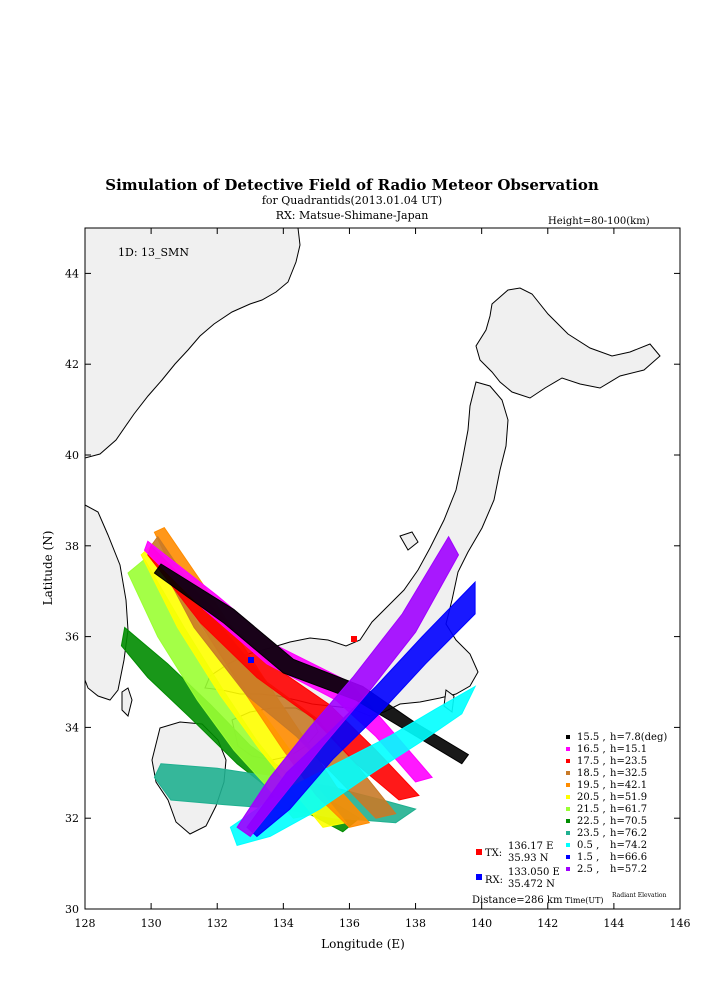 The width and height of the screenshot is (702, 994). What do you see at coordinates (72, 455) in the screenshot?
I see `y-tick-label: 40` at bounding box center [72, 455].